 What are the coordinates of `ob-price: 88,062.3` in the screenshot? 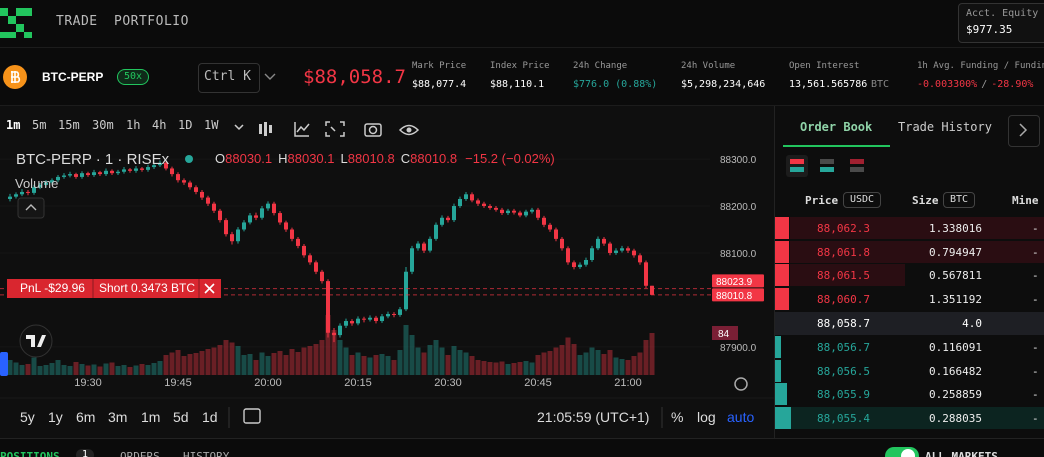 It's located at (843, 228).